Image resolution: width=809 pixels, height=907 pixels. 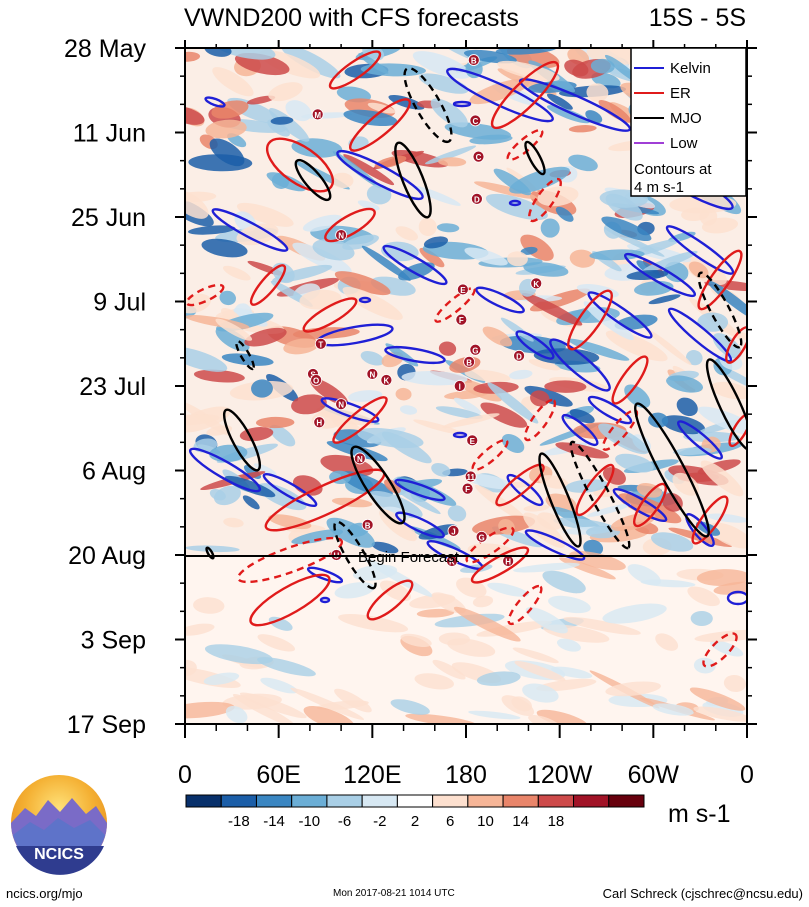 I want to click on colorbar-level-label: 10, so click(x=485, y=821).